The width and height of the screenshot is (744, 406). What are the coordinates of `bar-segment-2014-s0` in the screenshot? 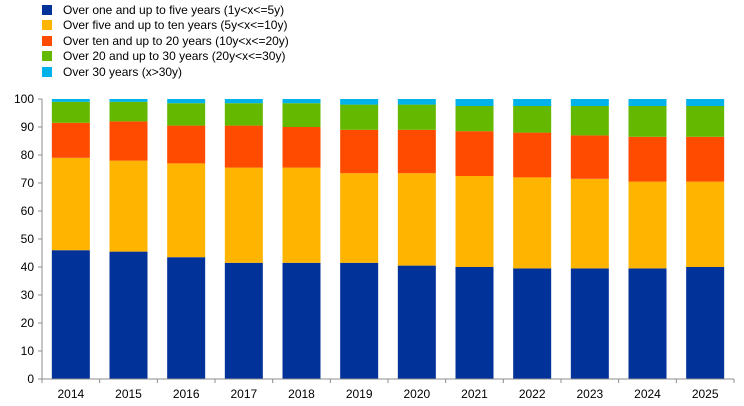 It's located at (70, 314).